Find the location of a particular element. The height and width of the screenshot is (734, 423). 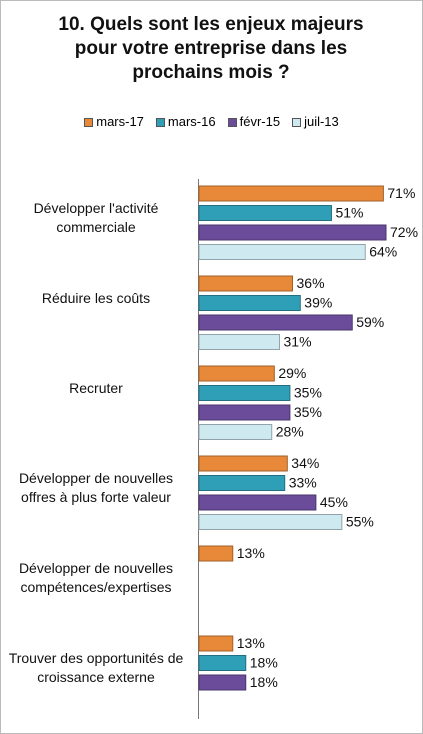

data-label: 51% is located at coordinates (349, 213).